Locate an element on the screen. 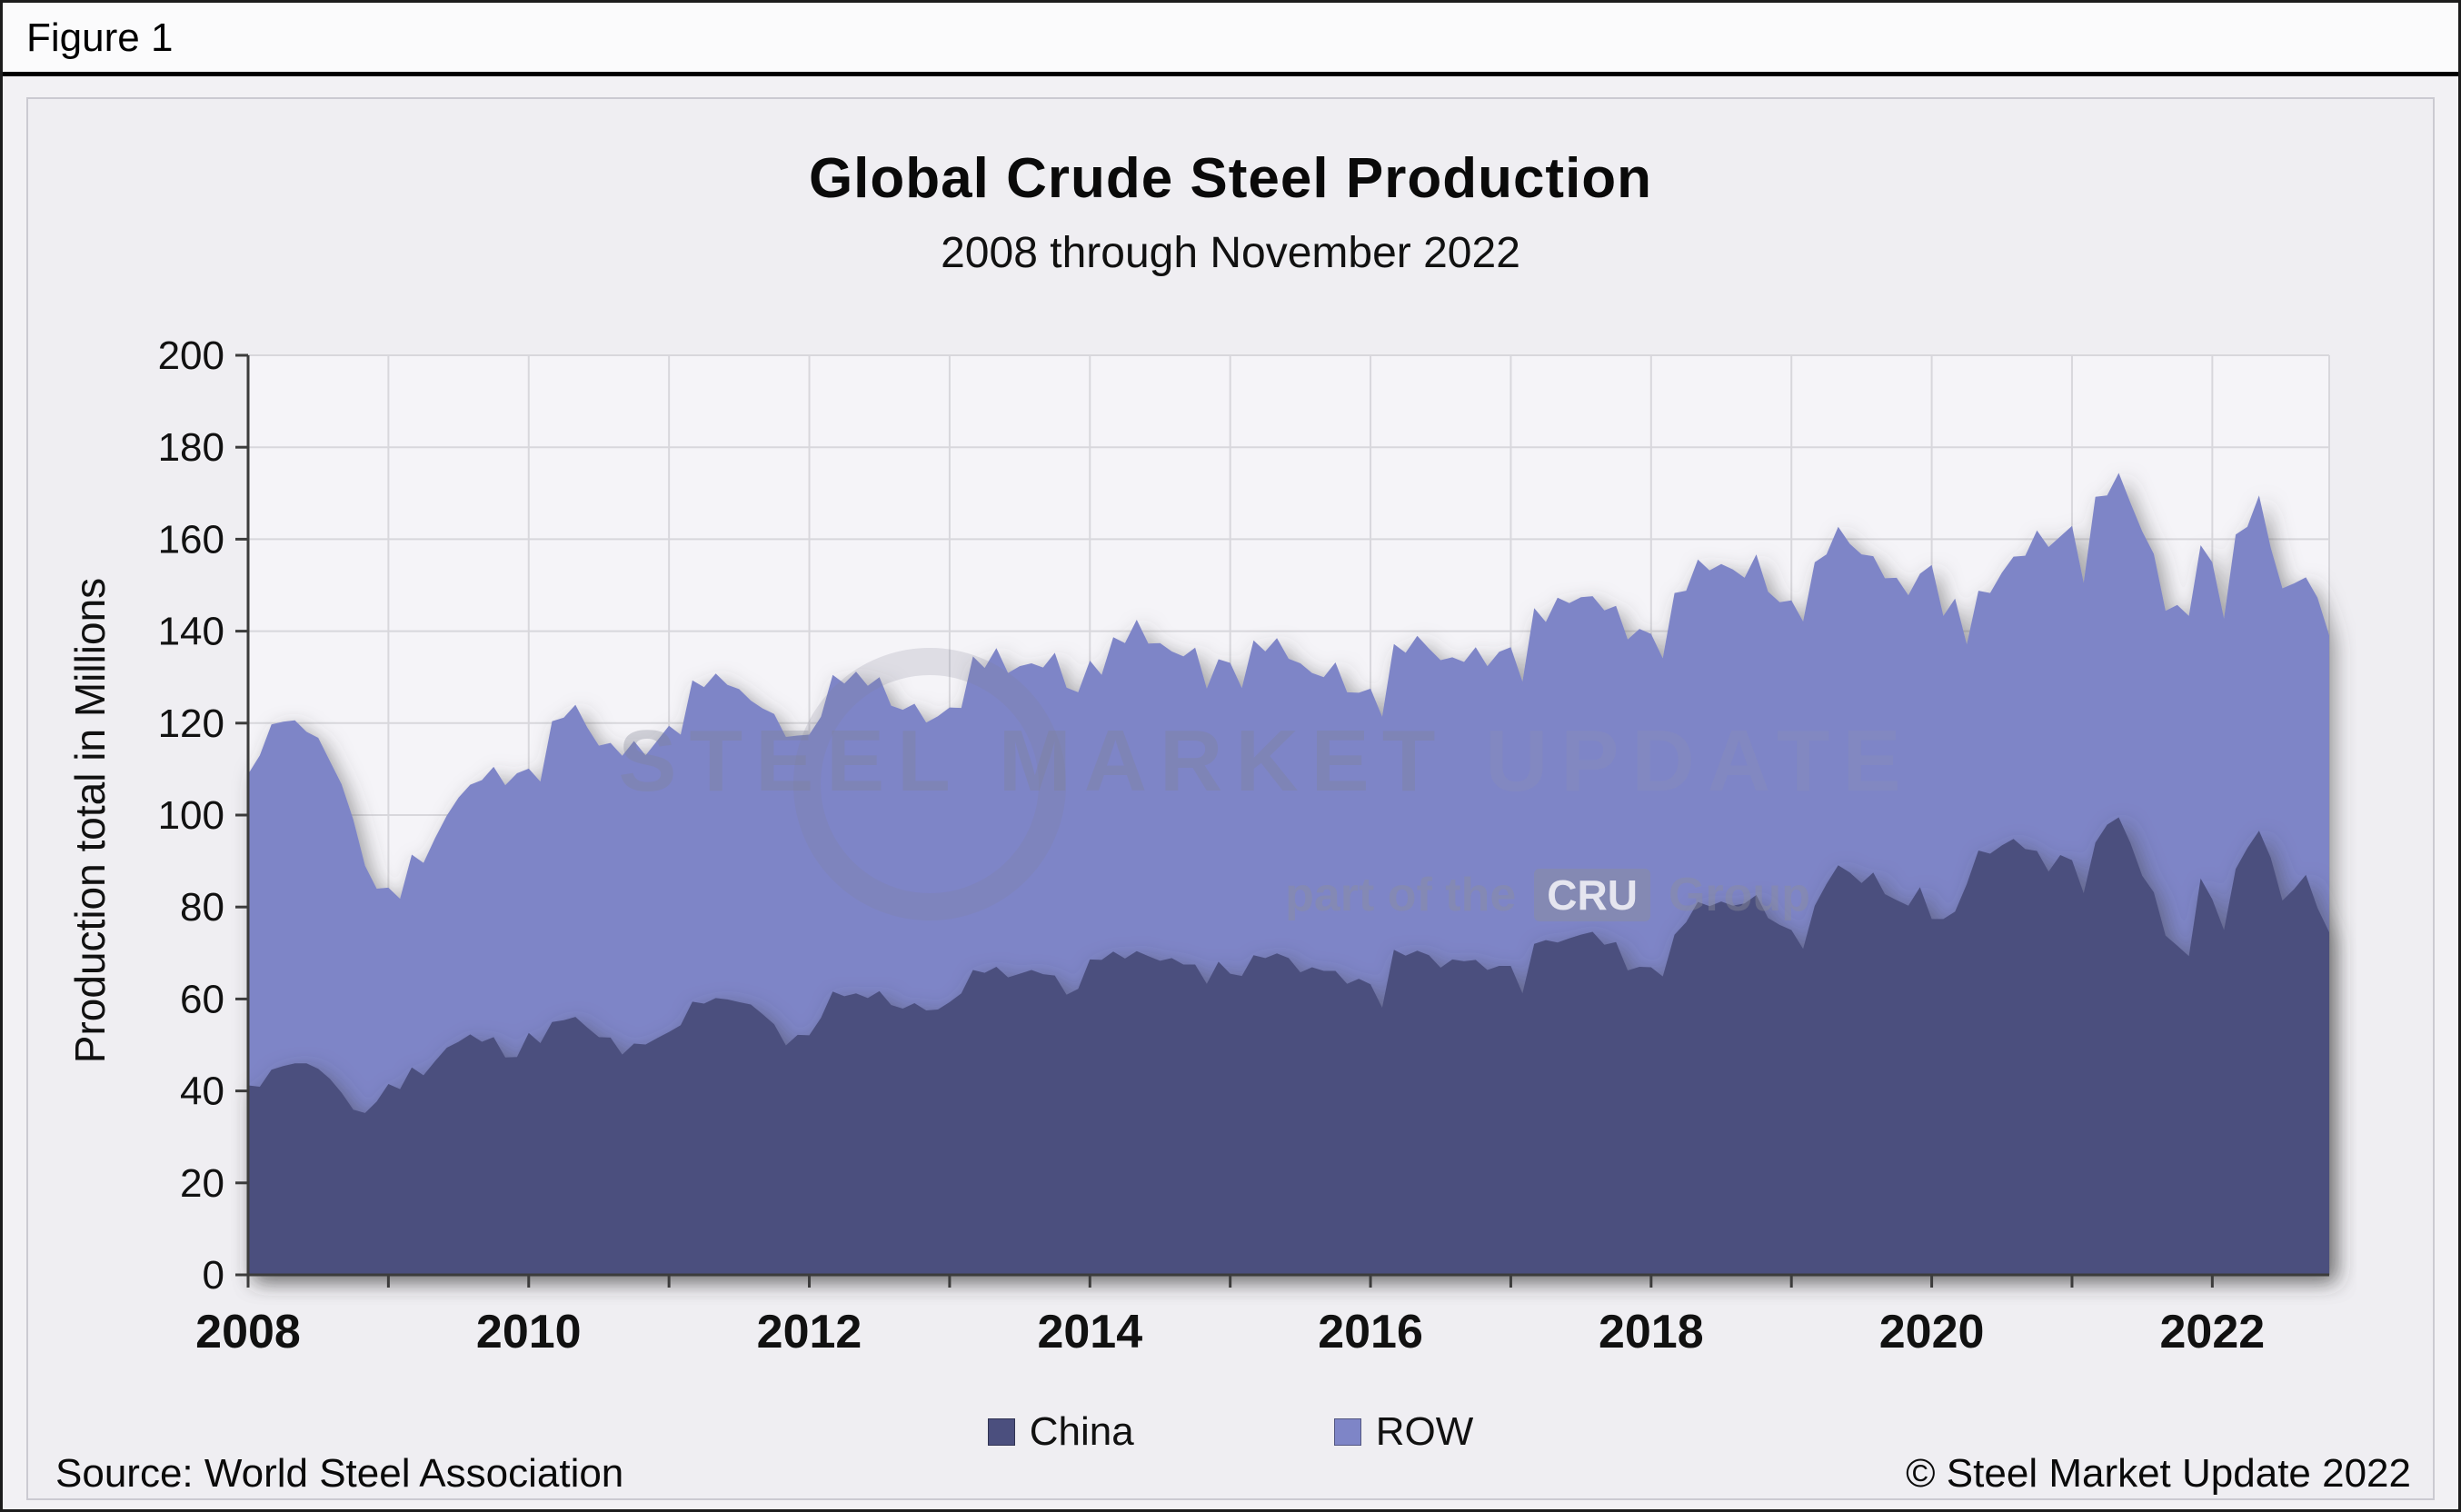  y-axis-title: Production total in Millions is located at coordinates (90, 820).